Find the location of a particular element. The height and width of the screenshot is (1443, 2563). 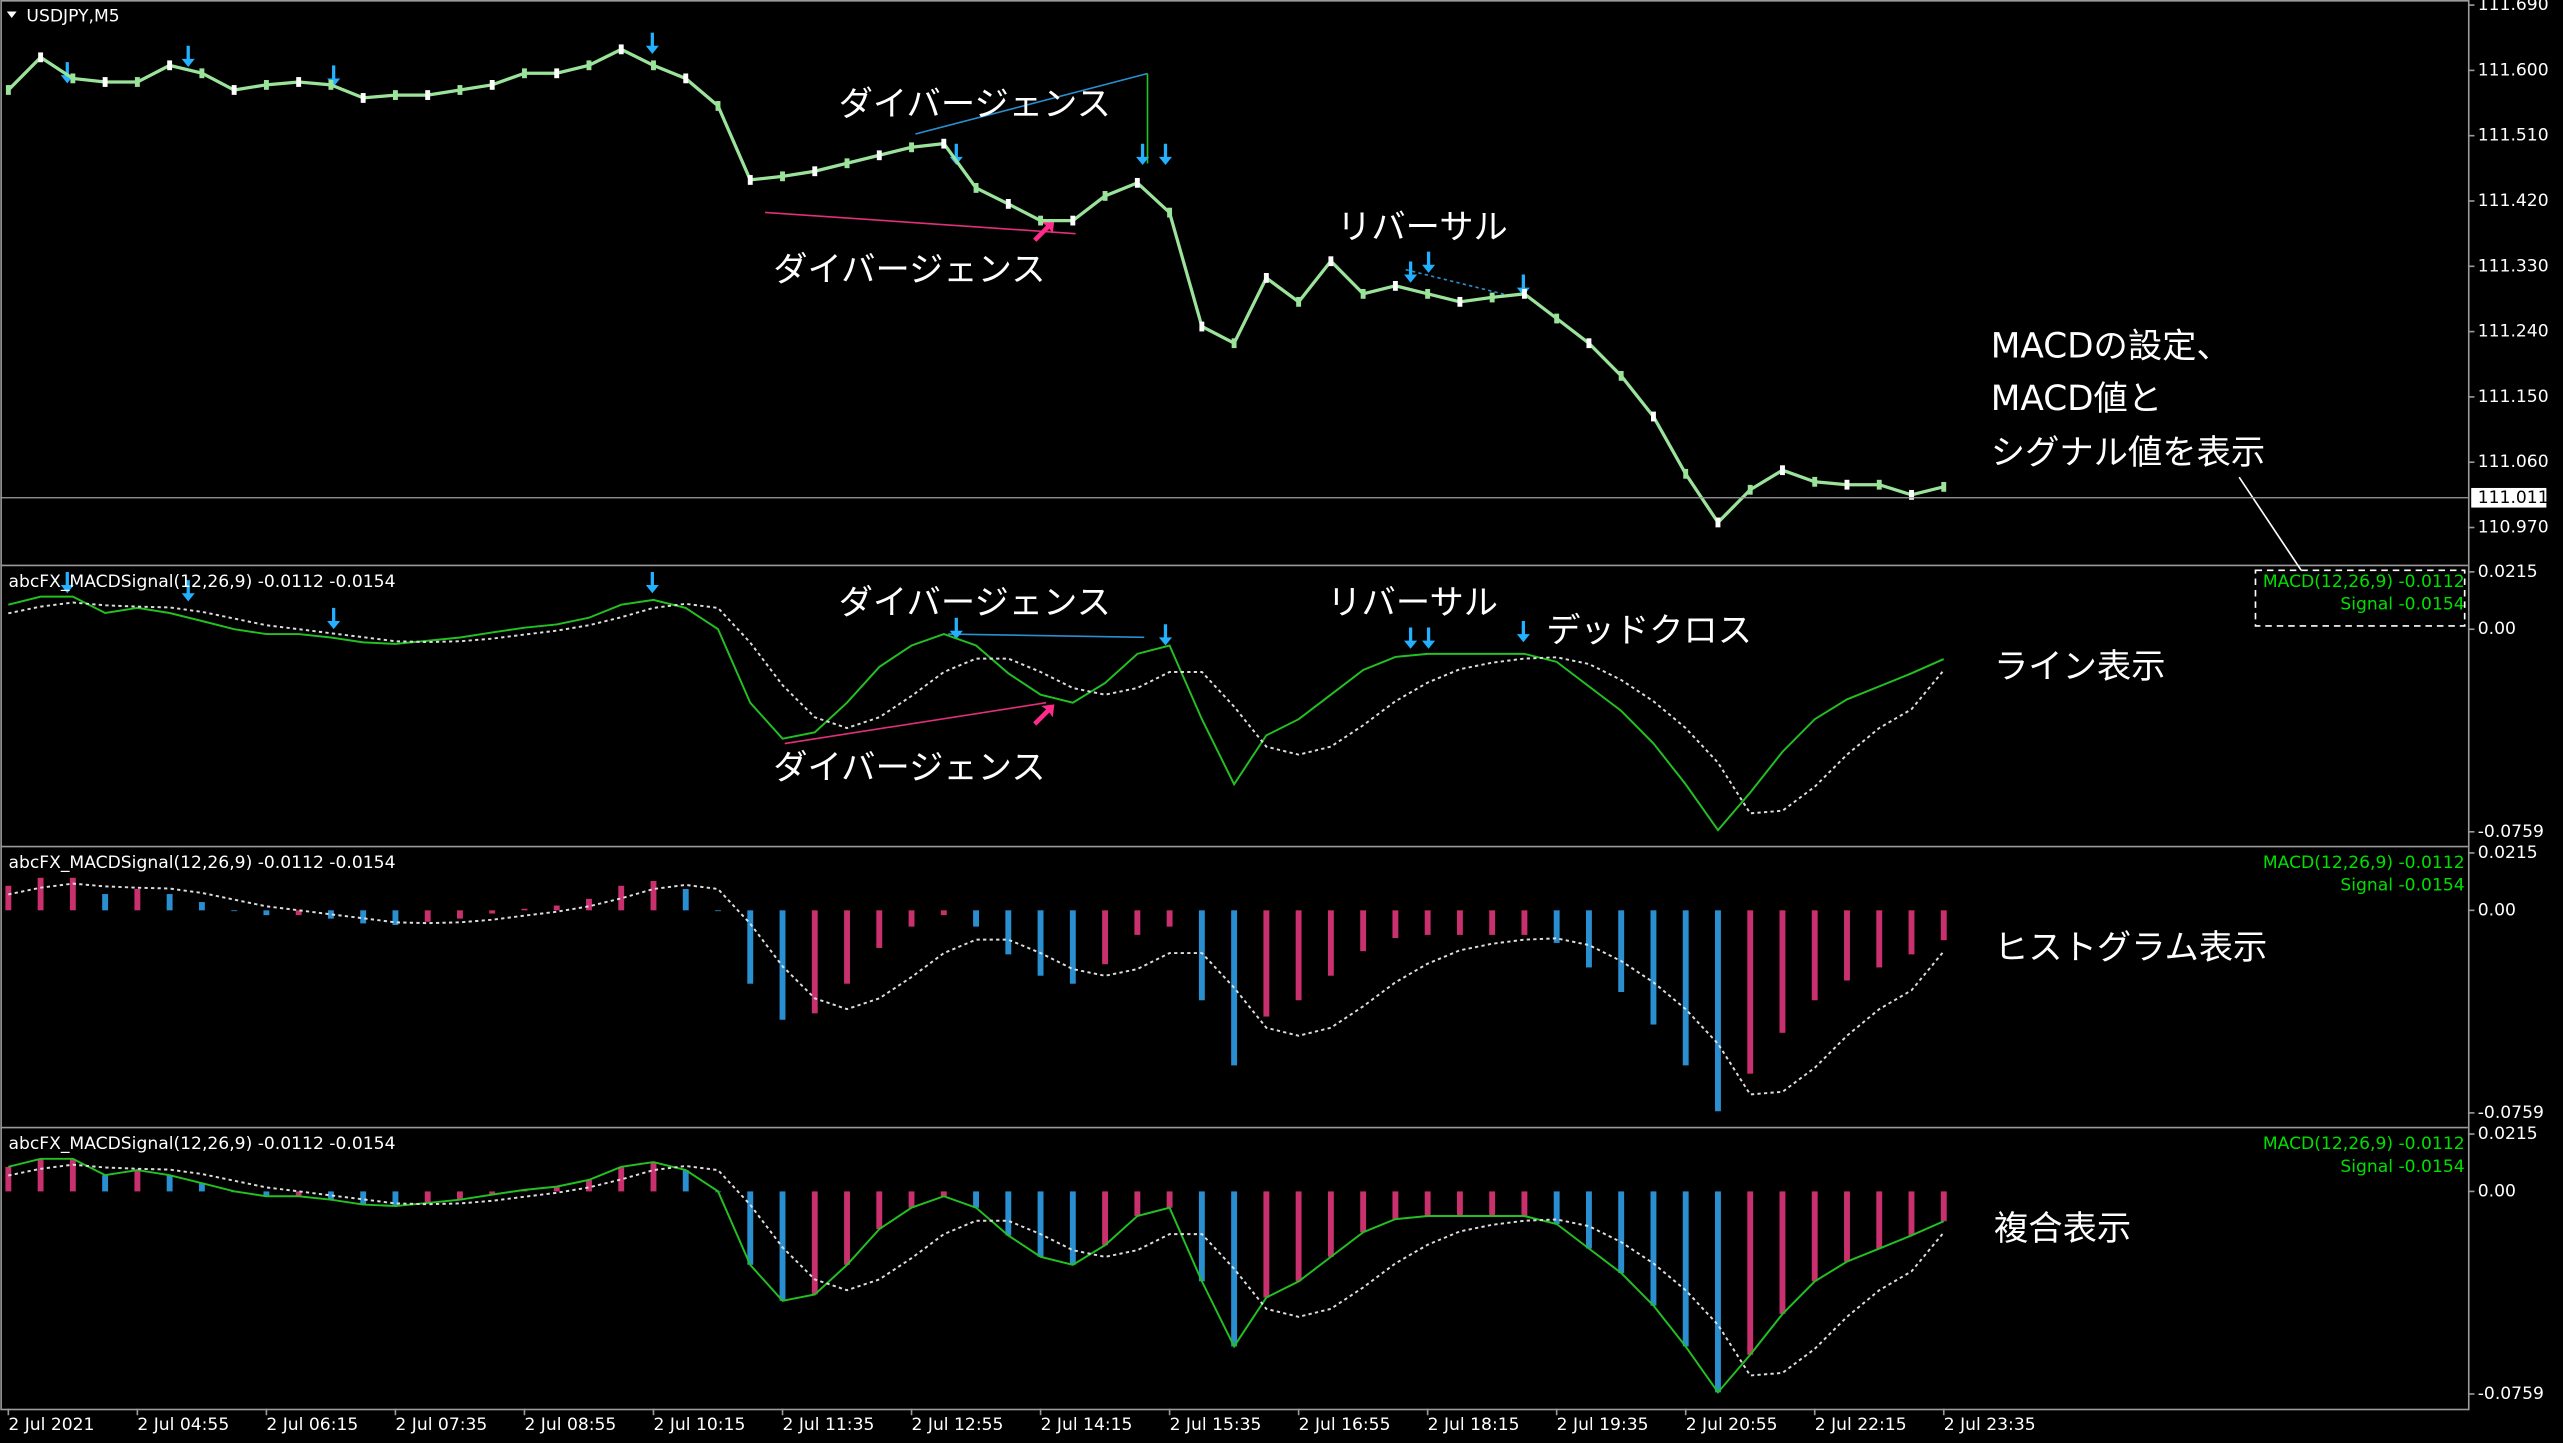

x-tick-label: 2 Jul 08:55 is located at coordinates (570, 1425).